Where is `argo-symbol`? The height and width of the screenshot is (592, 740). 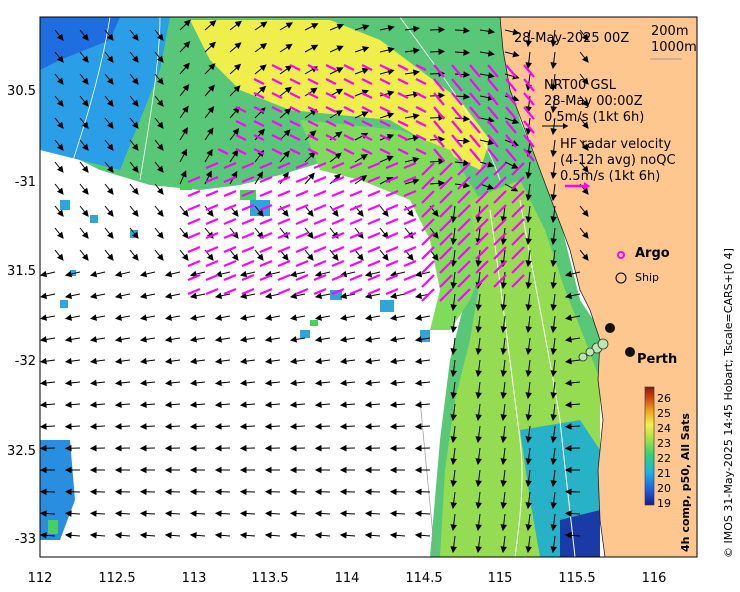
argo-symbol is located at coordinates (621, 255).